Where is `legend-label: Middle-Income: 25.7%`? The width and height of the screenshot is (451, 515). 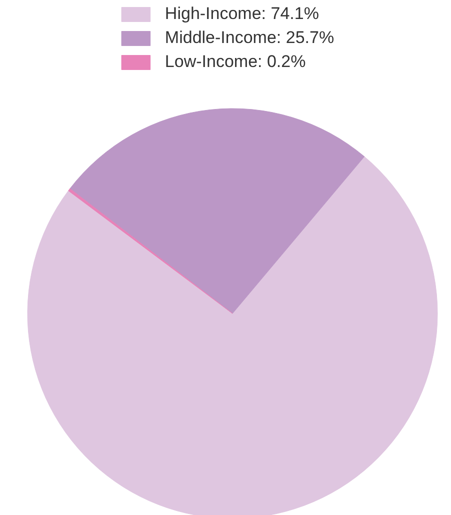 legend-label: Middle-Income: 25.7% is located at coordinates (249, 38).